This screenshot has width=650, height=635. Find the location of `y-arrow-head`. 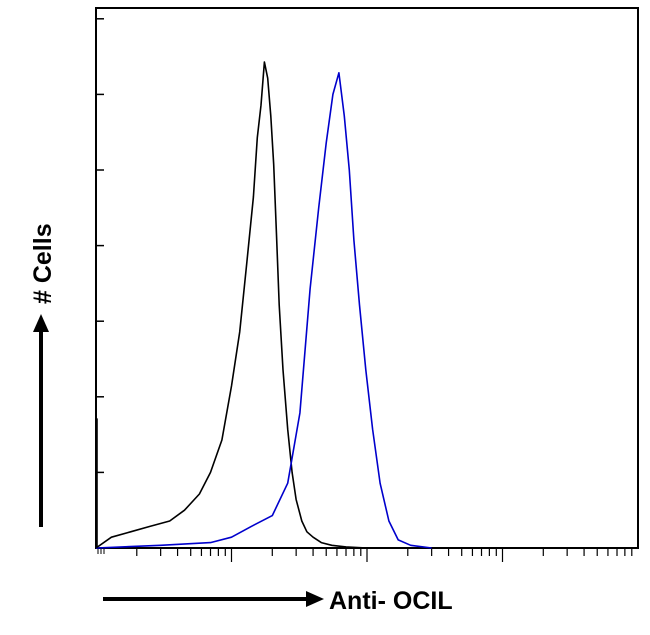

y-arrow-head is located at coordinates (41, 323).